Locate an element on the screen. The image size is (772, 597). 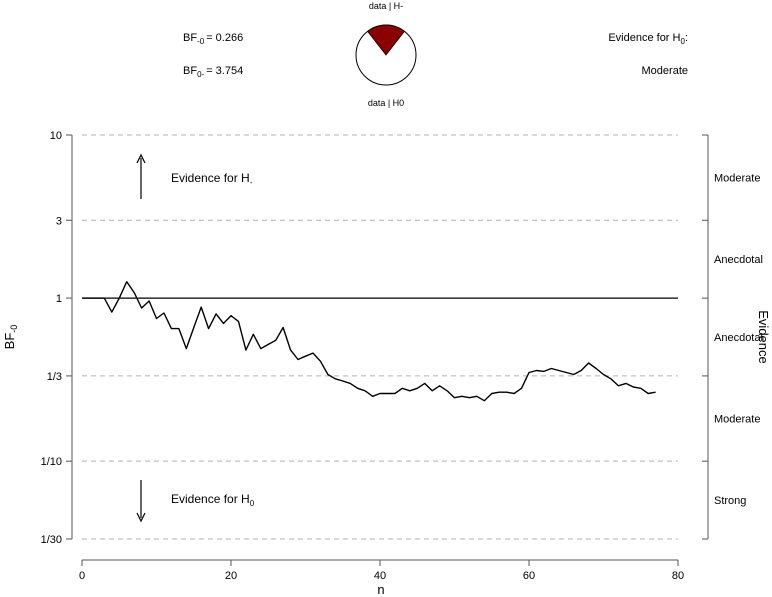
y-tick-label: 1/10 is located at coordinates (51, 462).